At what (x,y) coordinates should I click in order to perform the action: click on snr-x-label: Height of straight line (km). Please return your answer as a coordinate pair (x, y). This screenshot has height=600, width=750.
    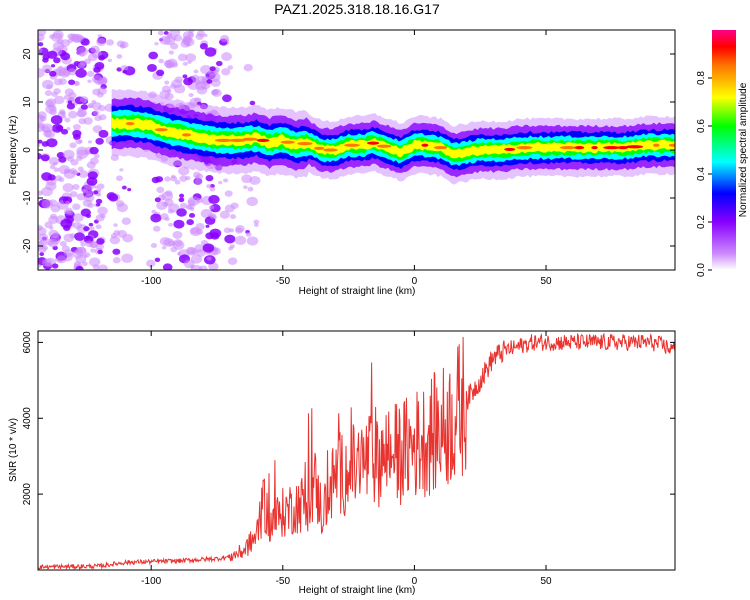
    Looking at the image, I should click on (357, 590).